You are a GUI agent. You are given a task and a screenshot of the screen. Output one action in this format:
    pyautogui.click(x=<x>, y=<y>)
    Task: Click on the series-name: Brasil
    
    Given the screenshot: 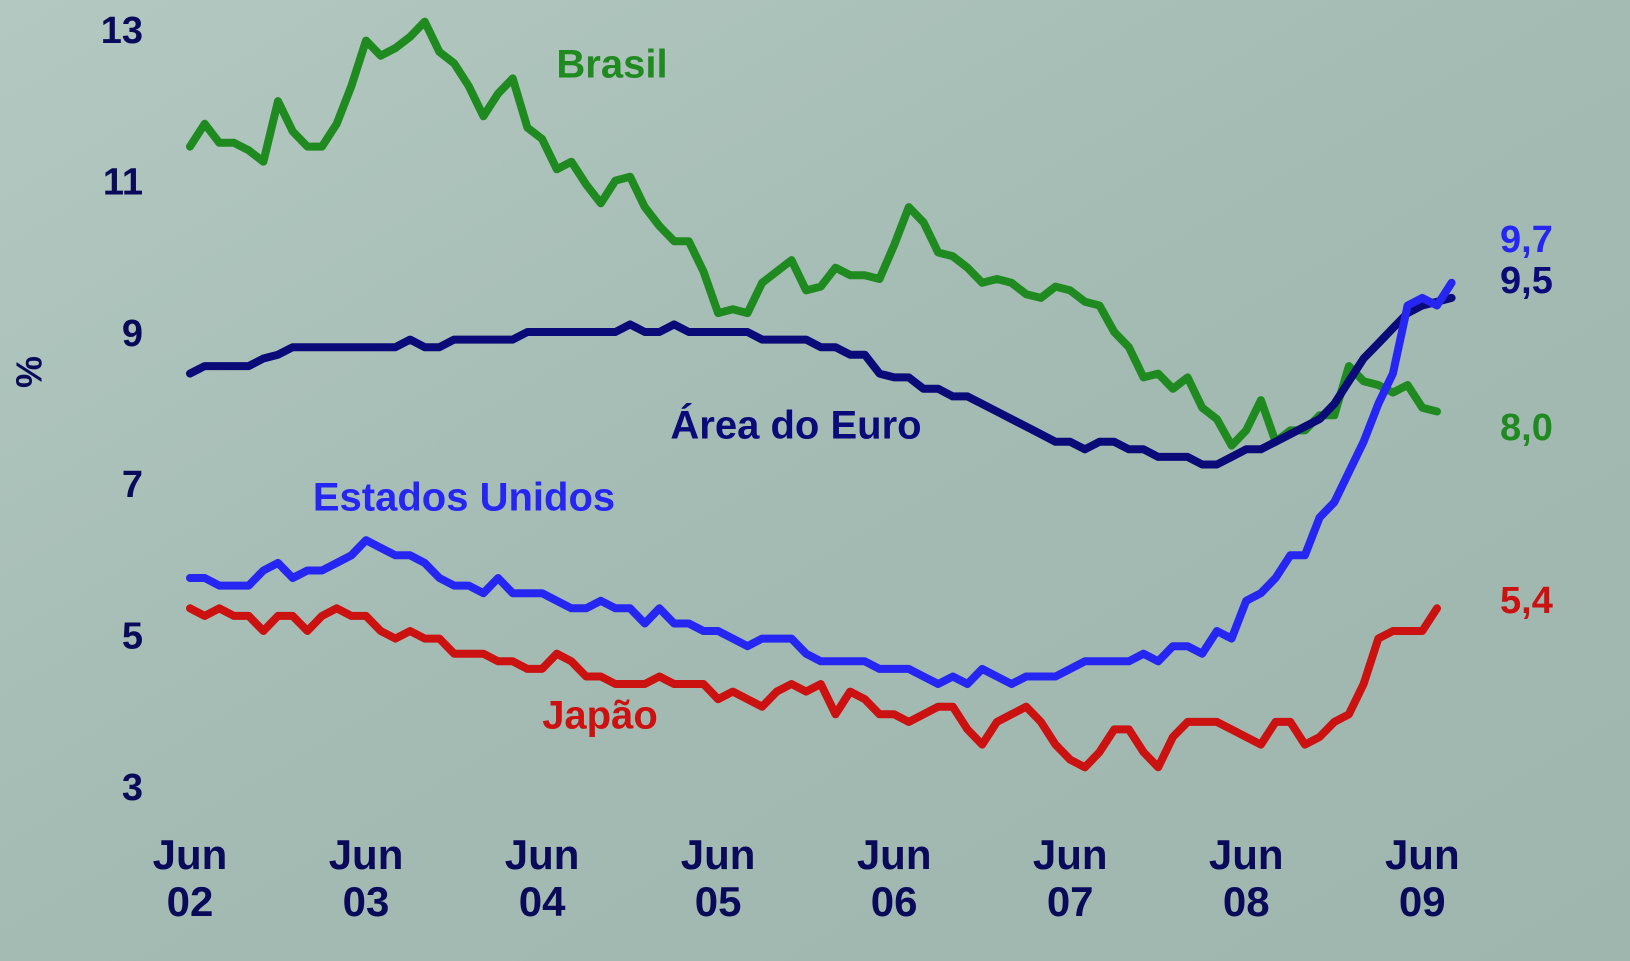 What is the action you would take?
    pyautogui.click(x=611, y=65)
    